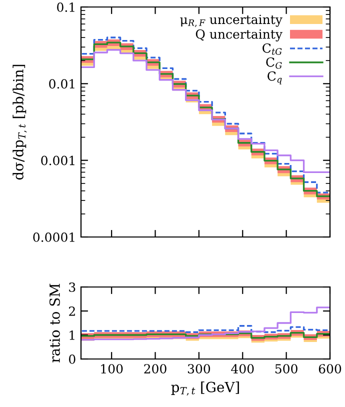  Describe the element at coordinates (239, 35) in the screenshot. I see `legend-label: Q uncertainty` at that location.